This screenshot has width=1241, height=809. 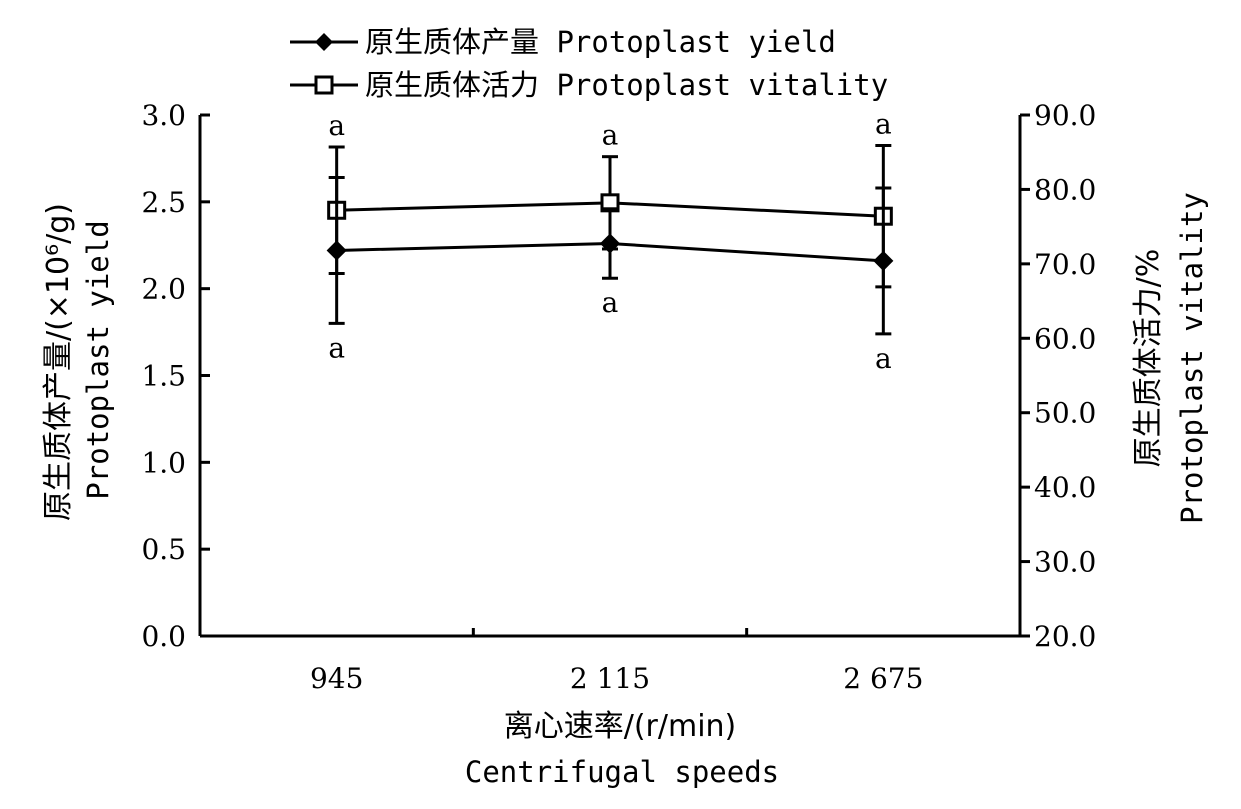 I want to click on right-y-tick-label: 40.0, so click(x=1065, y=487).